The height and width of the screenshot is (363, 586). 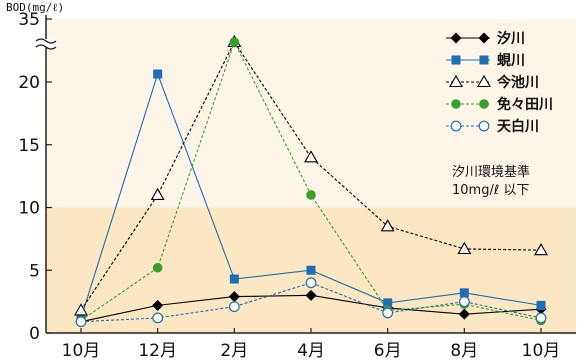 I want to click on x-tick-label: 6月, so click(x=388, y=351).